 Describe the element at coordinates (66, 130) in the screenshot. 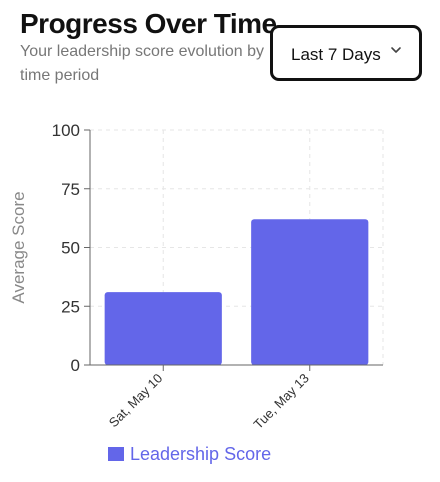

I see `y-tick-label: 100` at that location.